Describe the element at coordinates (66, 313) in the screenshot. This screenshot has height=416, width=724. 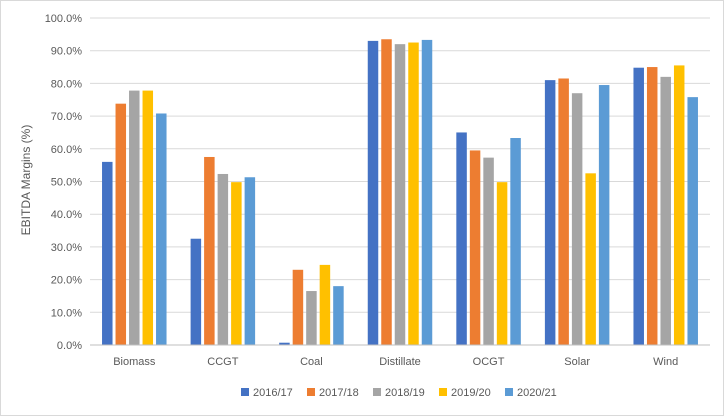
I see `y-tick-label: 10.0%` at that location.